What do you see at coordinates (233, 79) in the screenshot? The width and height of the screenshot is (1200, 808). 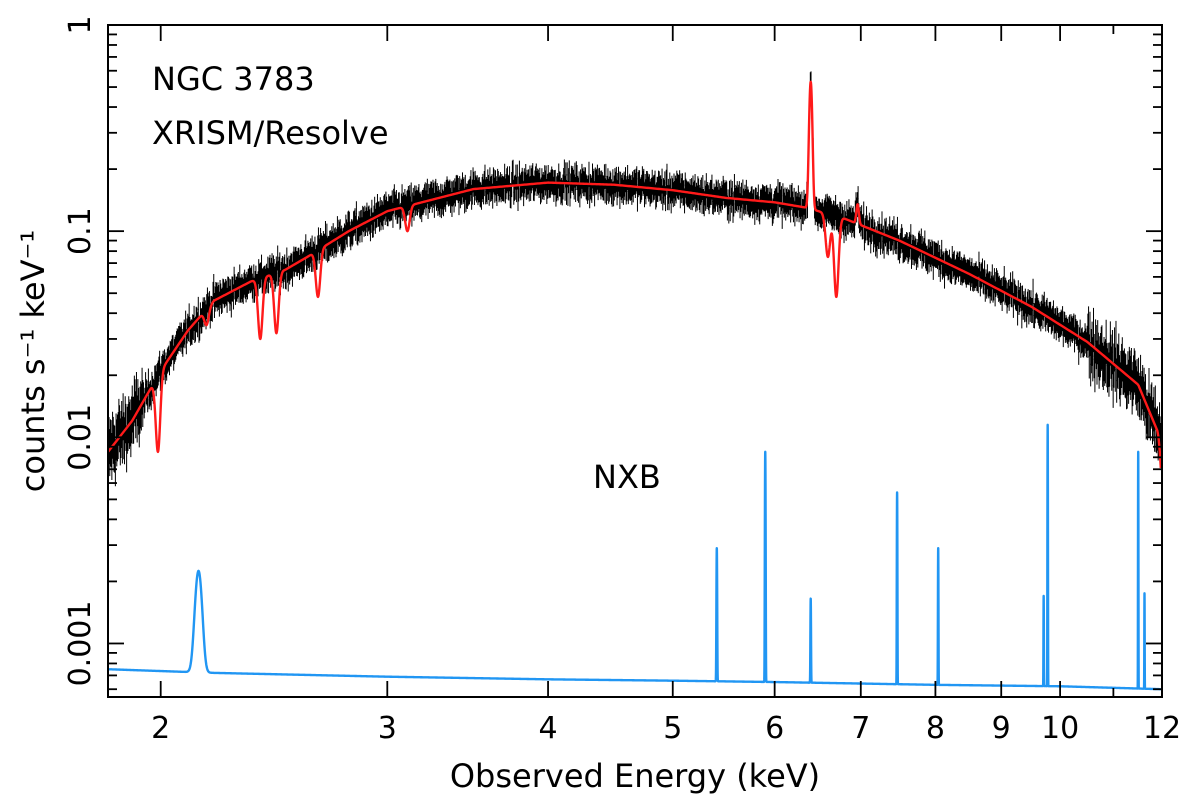 I see `annotation-target-name: NGC 3783` at bounding box center [233, 79].